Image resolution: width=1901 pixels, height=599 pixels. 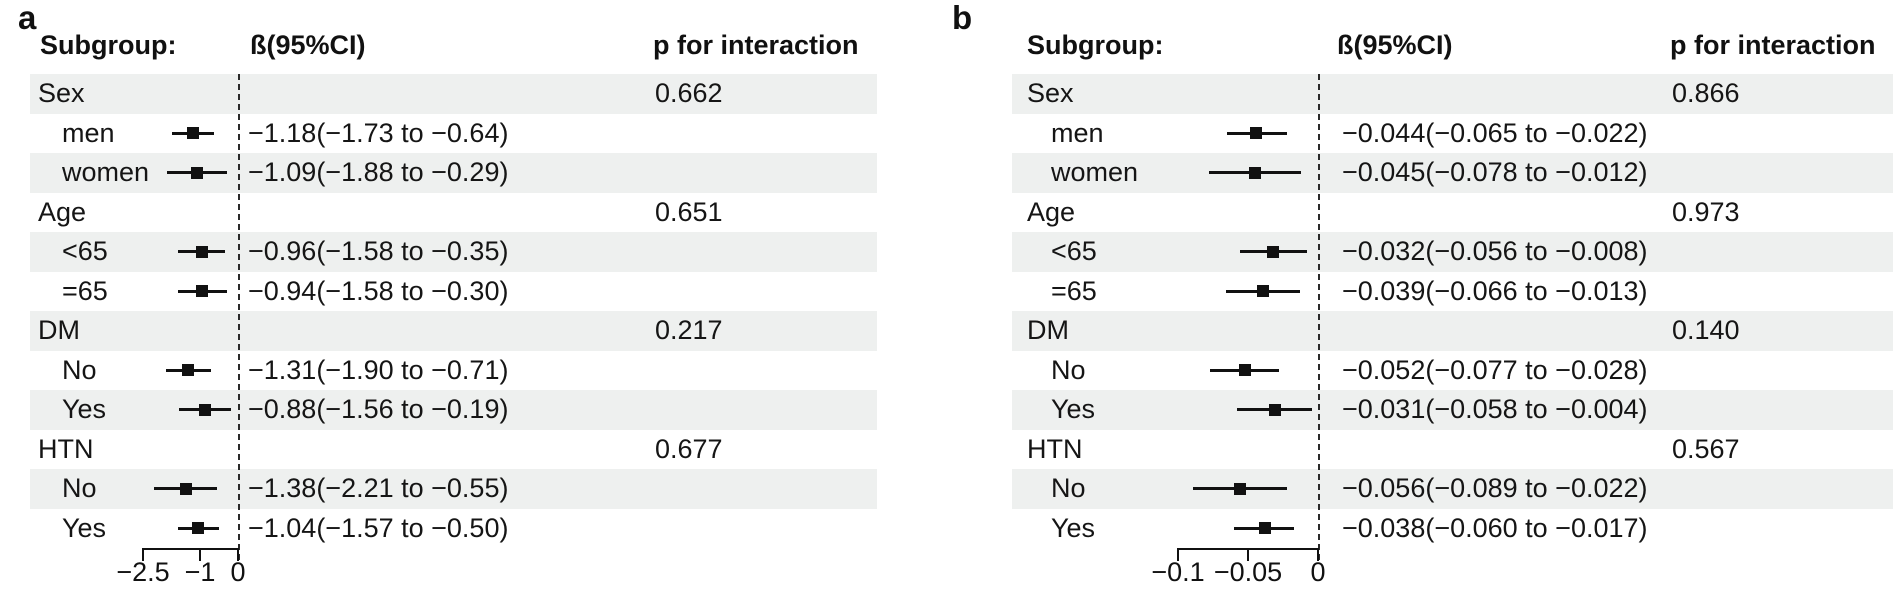 I want to click on panel-a-label: a, so click(x=27, y=18).